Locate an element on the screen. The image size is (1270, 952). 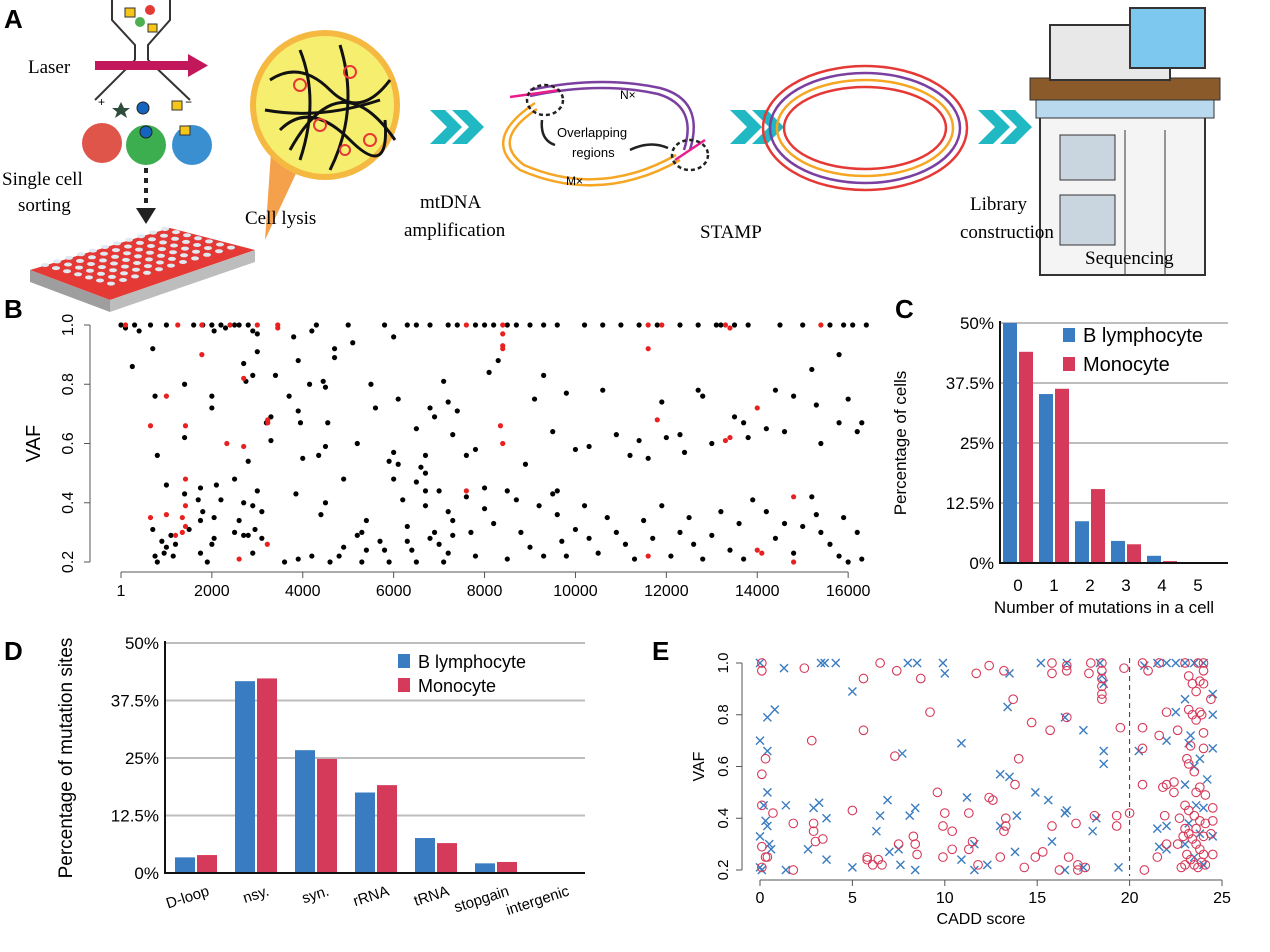
legend-swatch is located at coordinates (404, 685).